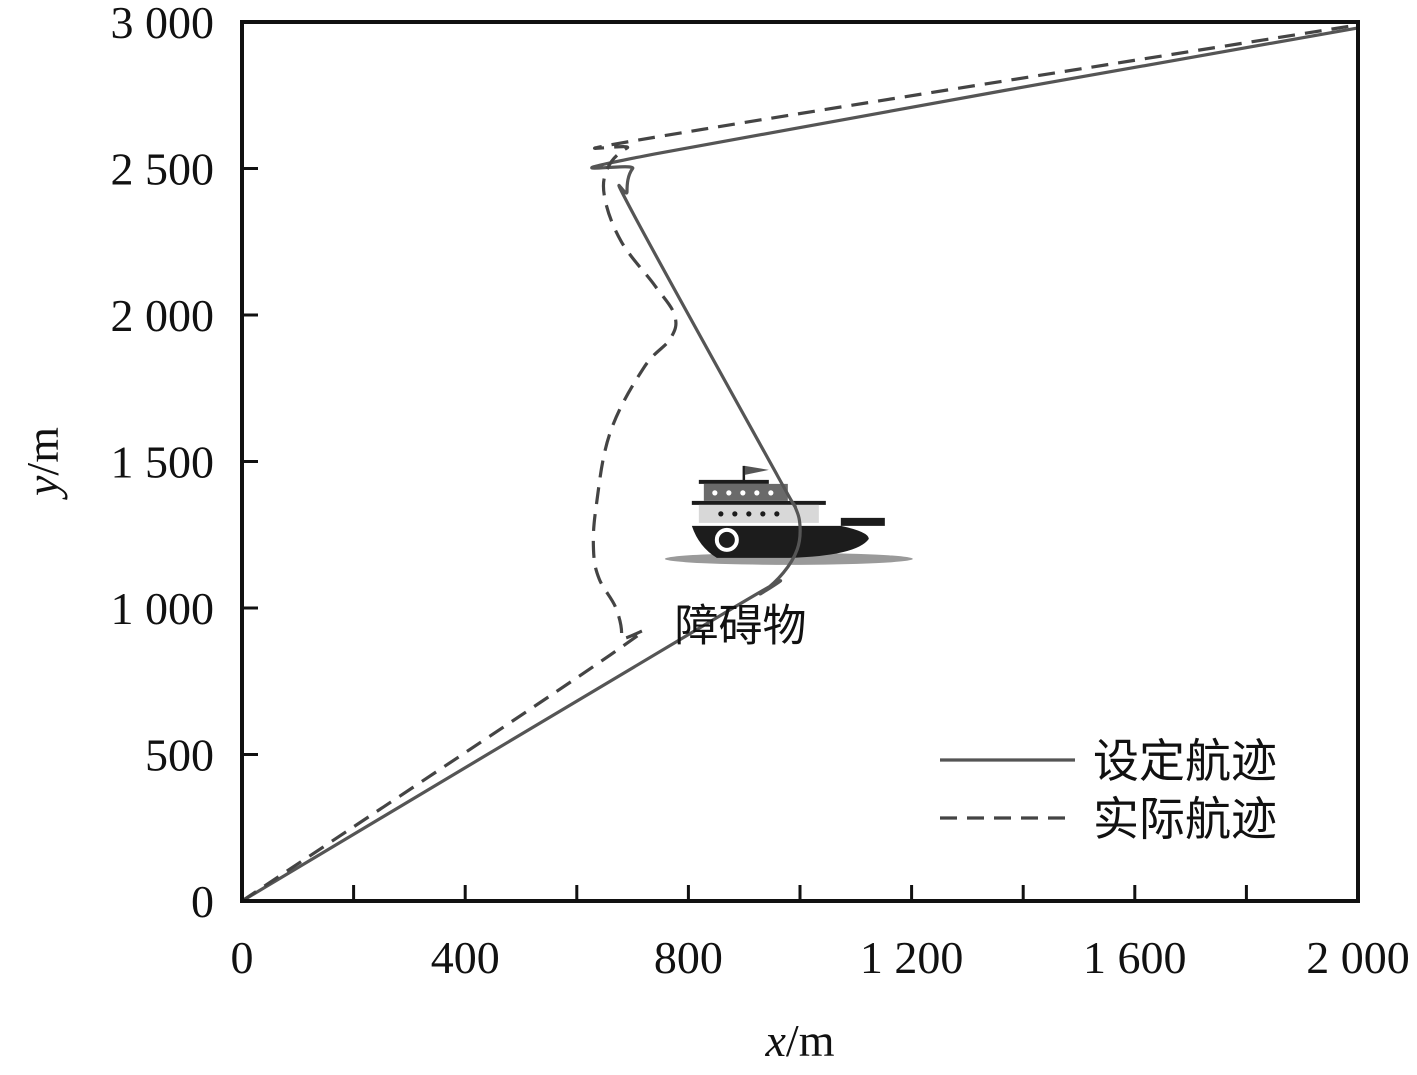  What do you see at coordinates (733, 481) in the screenshot?
I see `ship-roof` at bounding box center [733, 481].